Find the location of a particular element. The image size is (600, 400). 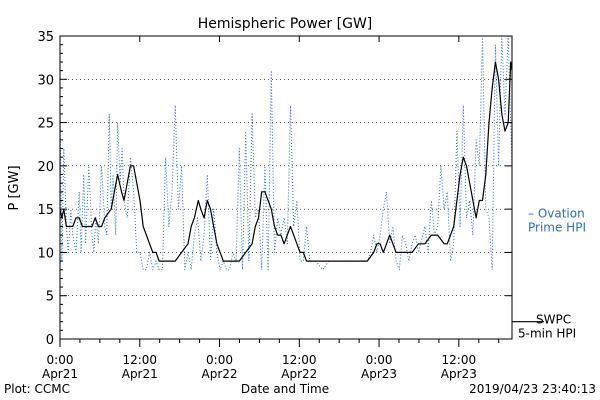

chart-title: Hemispheric Power [GW] is located at coordinates (285, 24).